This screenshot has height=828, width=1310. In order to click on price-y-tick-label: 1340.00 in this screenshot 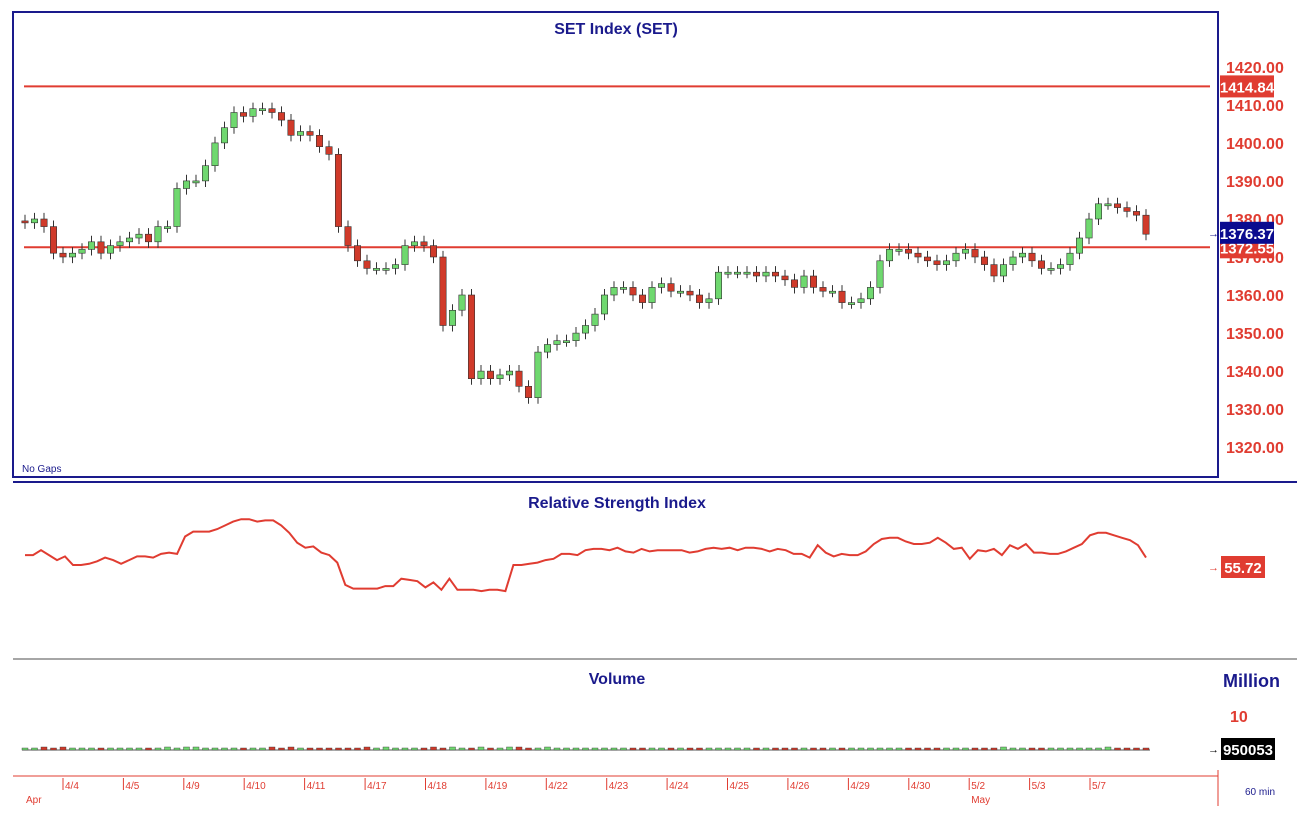, I will do `click(1255, 372)`.